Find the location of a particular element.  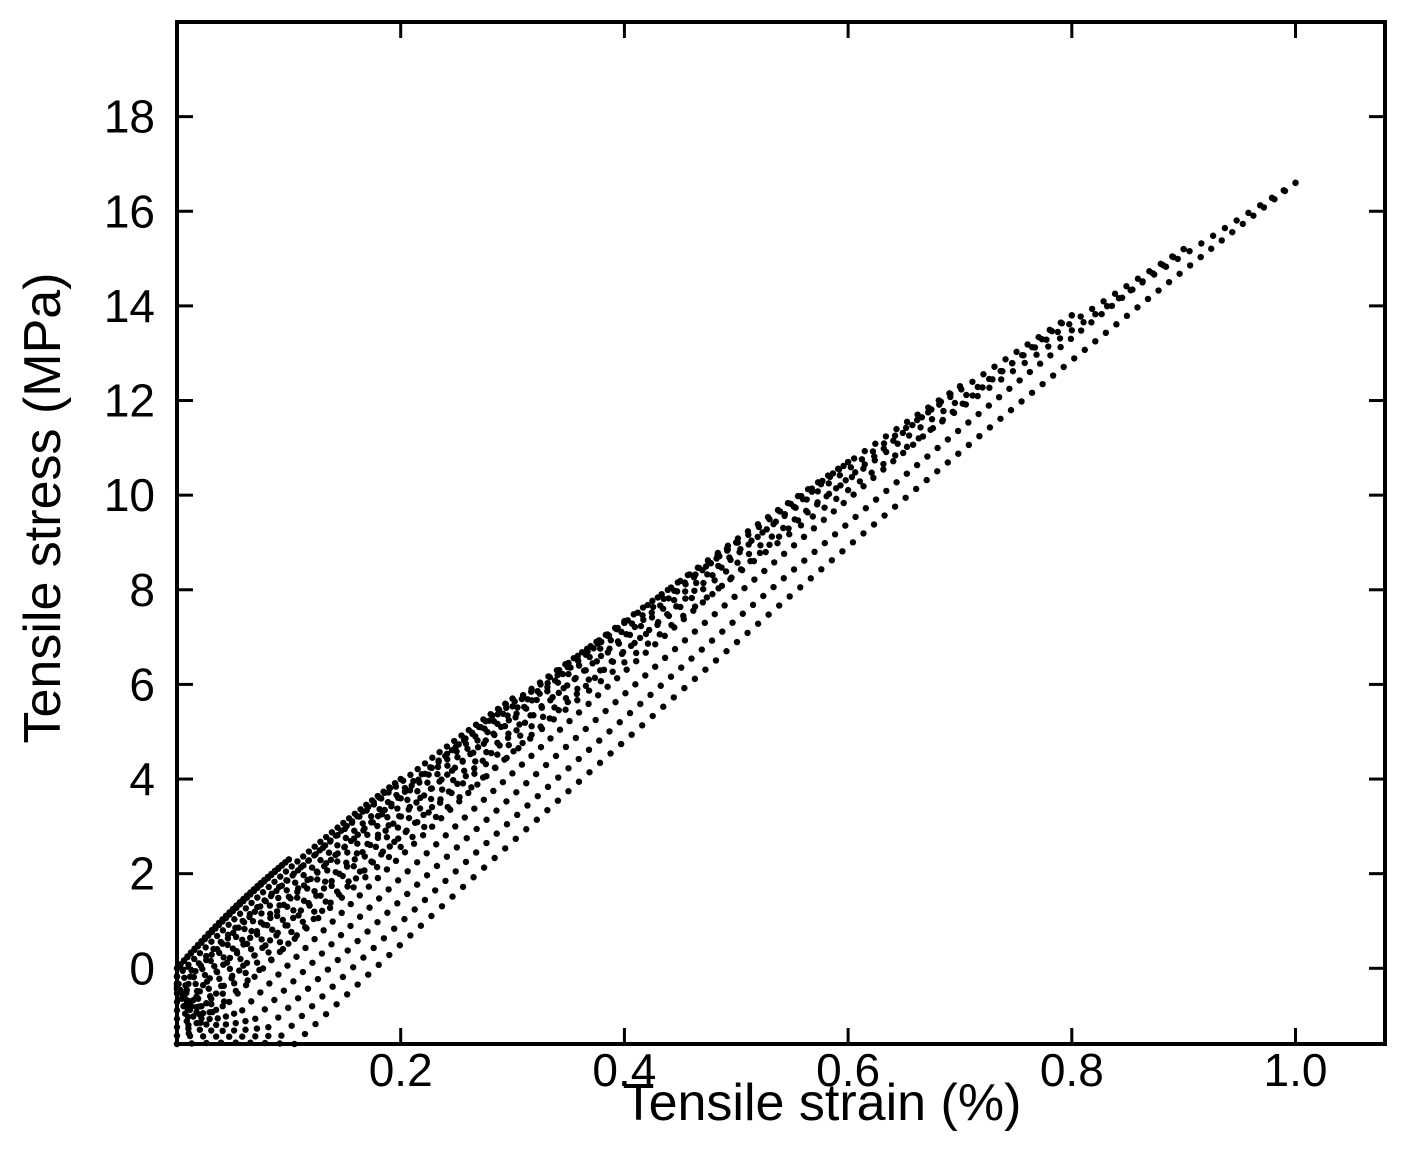

y-tick-label: 16 is located at coordinates (129, 211).